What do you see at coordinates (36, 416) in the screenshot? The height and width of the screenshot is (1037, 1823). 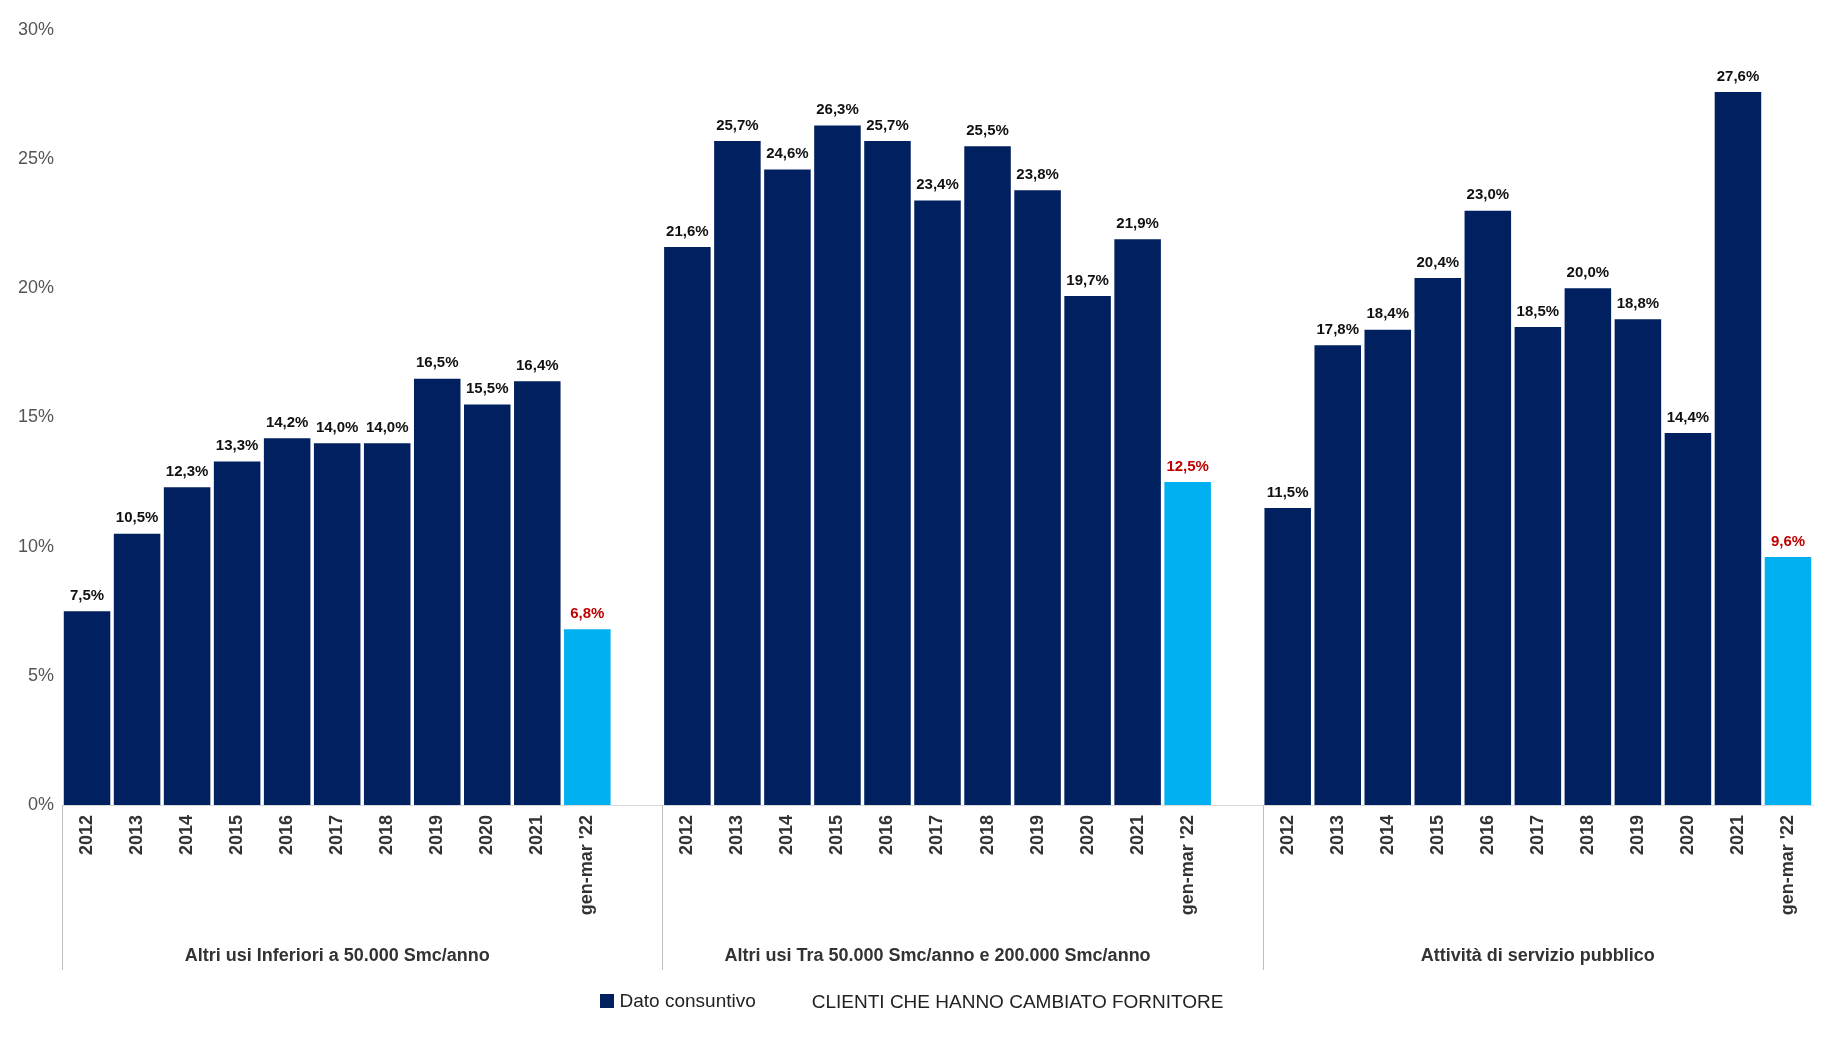 I see `y-tick-label: 15%` at bounding box center [36, 416].